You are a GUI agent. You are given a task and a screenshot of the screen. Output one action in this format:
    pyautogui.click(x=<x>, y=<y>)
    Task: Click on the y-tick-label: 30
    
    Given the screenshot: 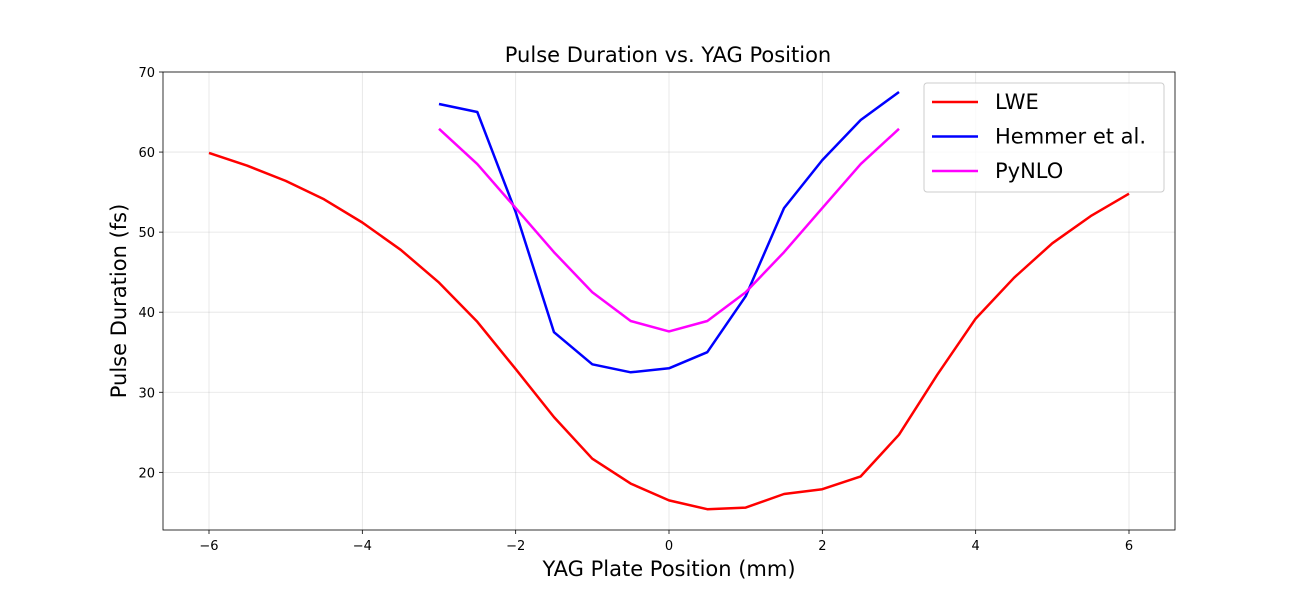 What is the action you would take?
    pyautogui.click(x=146, y=393)
    